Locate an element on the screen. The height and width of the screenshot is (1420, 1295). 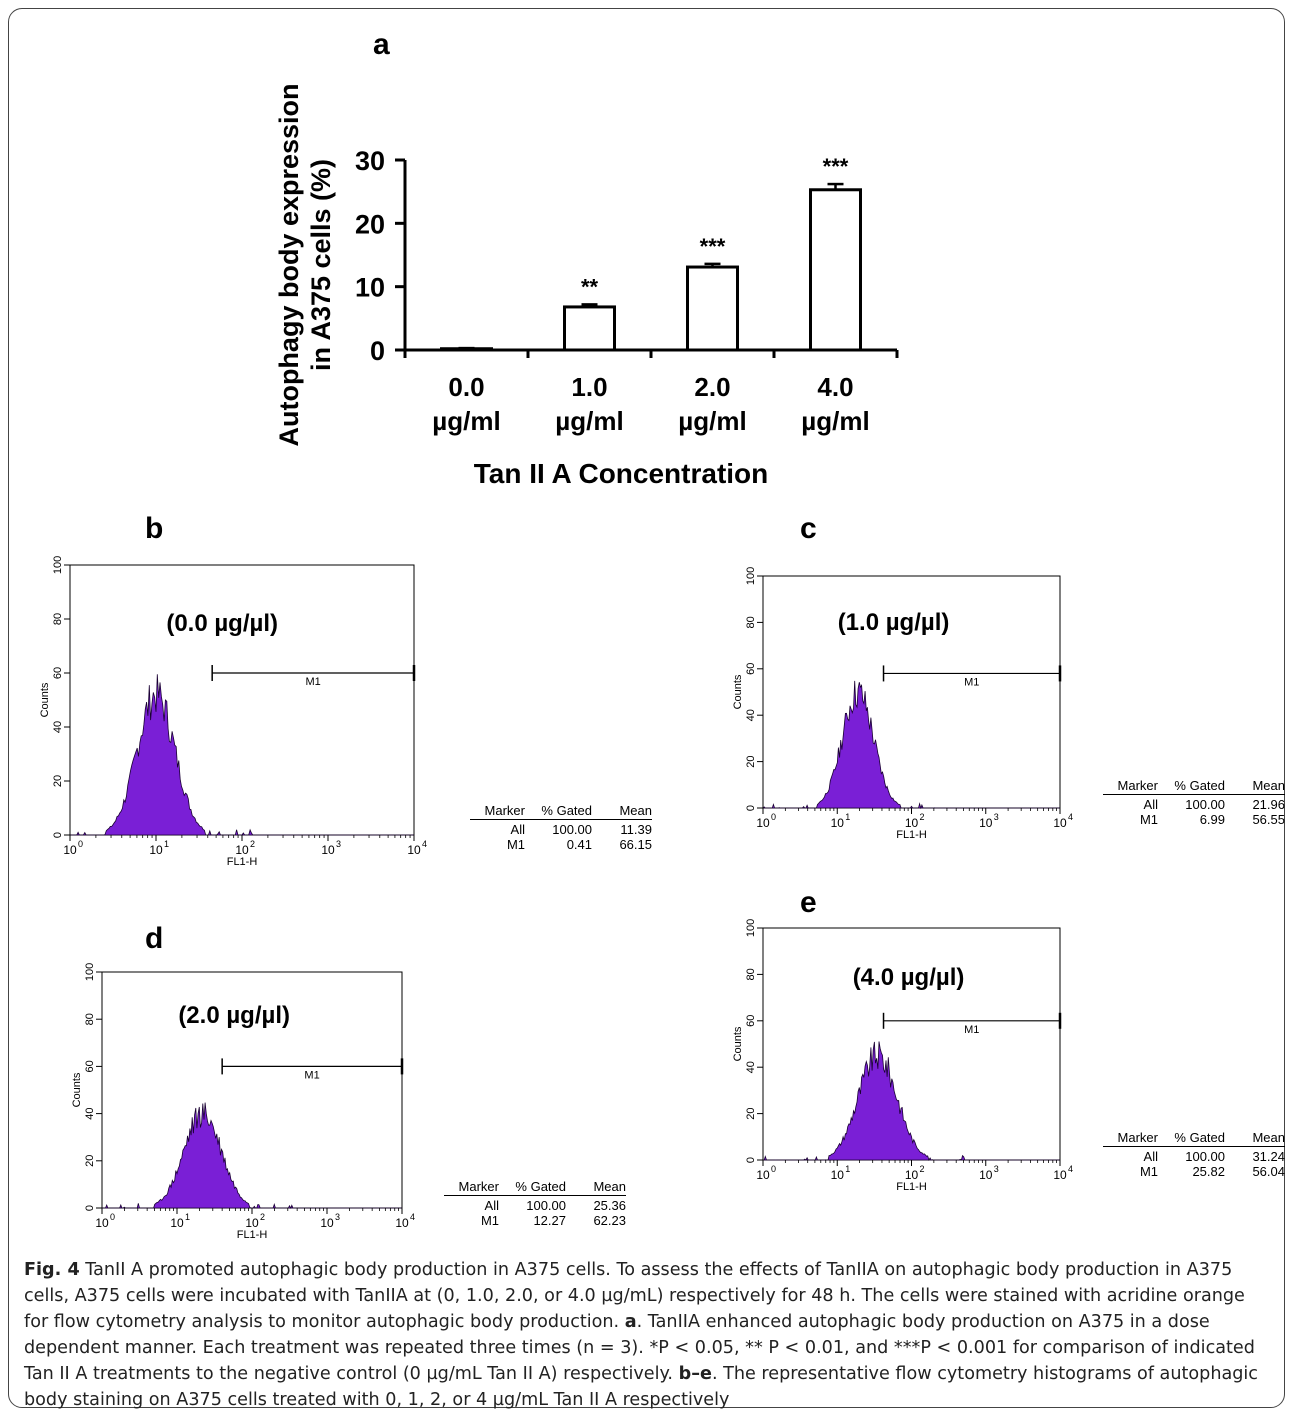
table-row: All 100.00 21.96 is located at coordinates (1194, 804).